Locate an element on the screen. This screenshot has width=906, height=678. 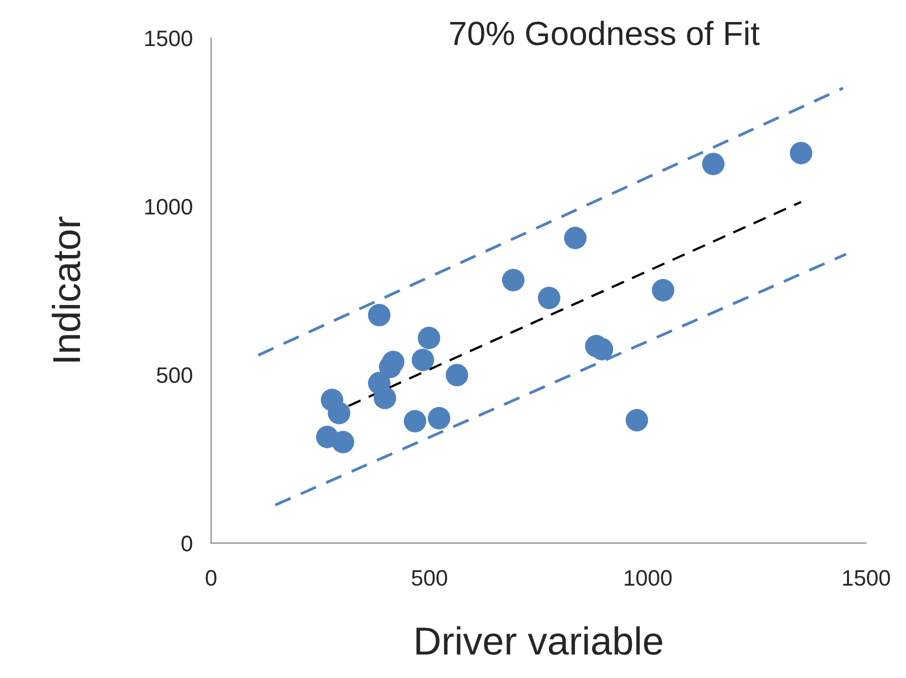
y-tick-label: 500 is located at coordinates (174, 375).